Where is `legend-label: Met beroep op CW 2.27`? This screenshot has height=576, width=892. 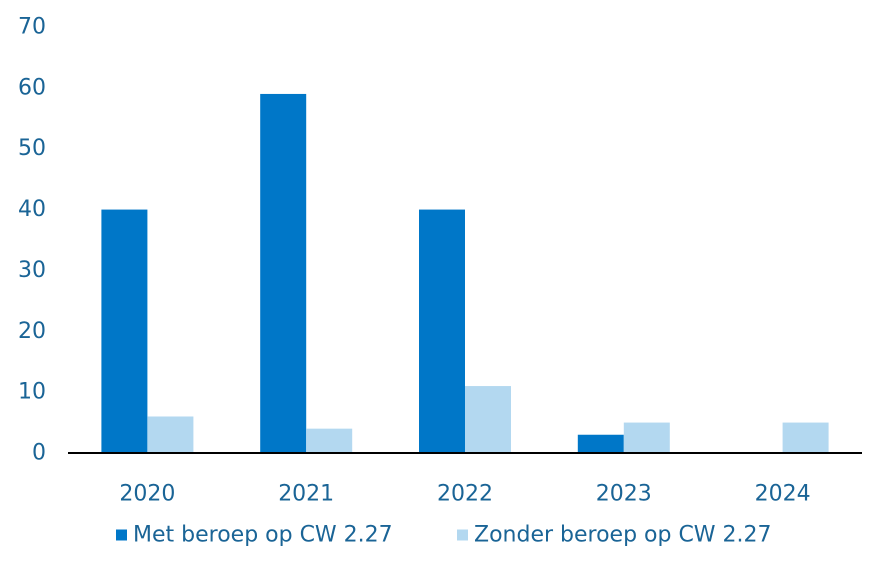
legend-label: Met beroep op CW 2.27 is located at coordinates (263, 535).